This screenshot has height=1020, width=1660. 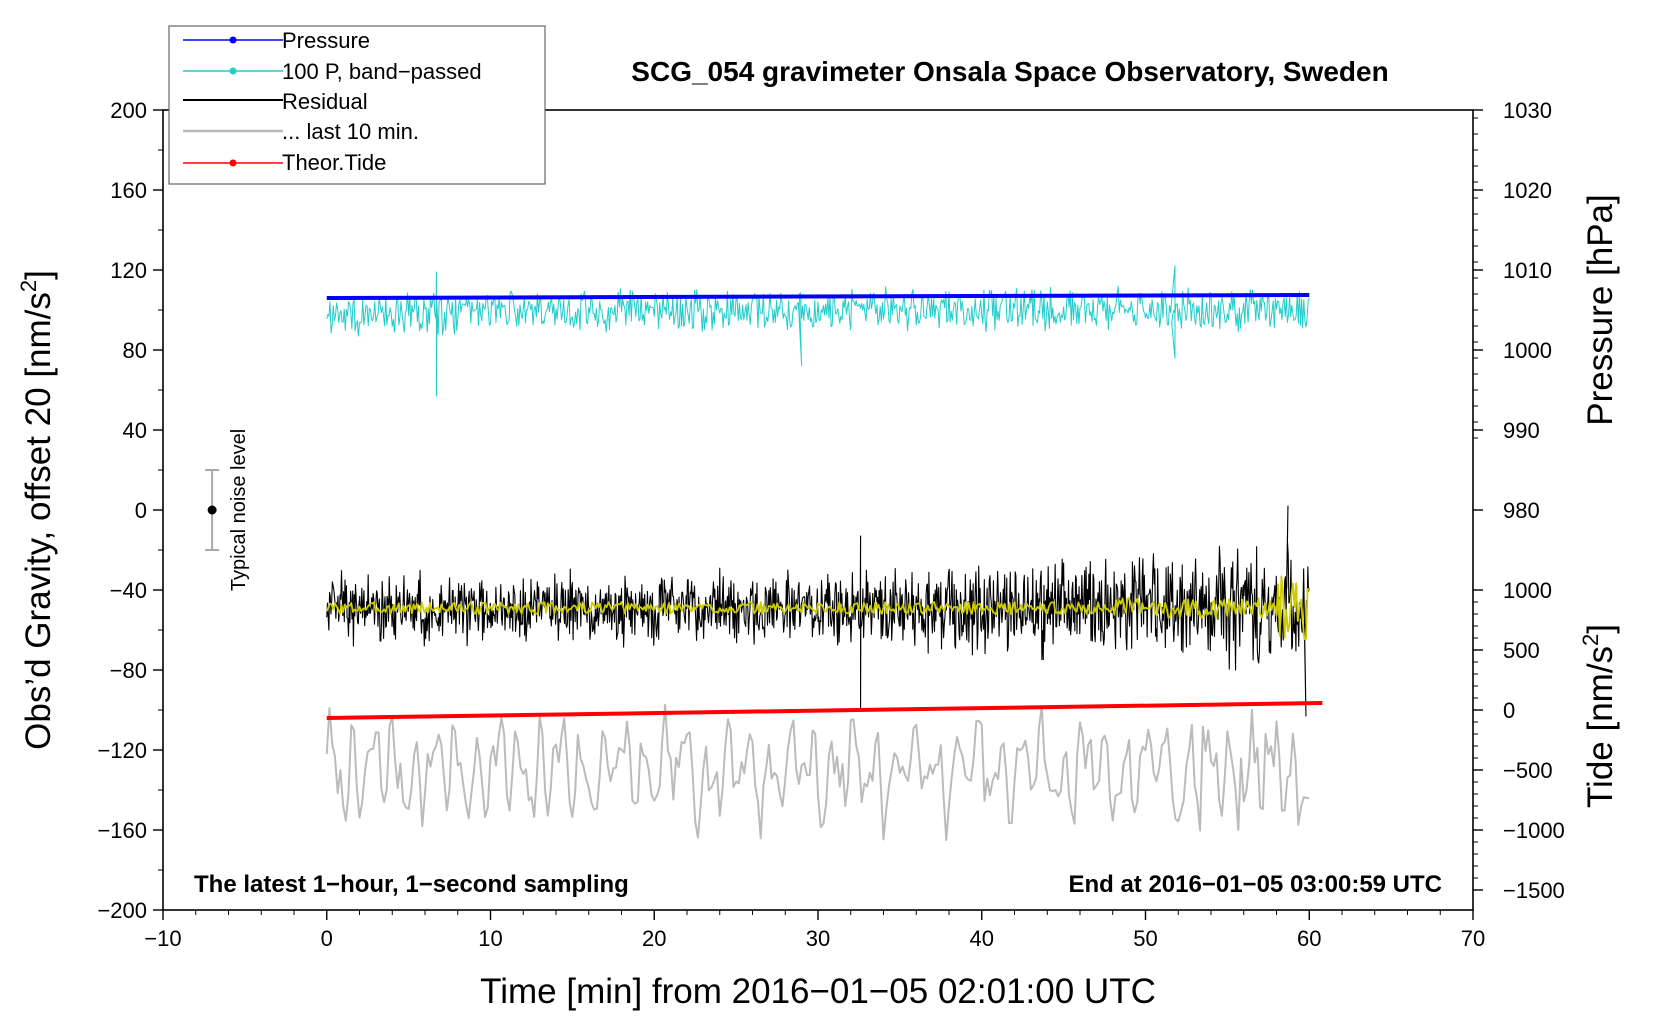 What do you see at coordinates (654, 938) in the screenshot?
I see `x-tick-label: 20` at bounding box center [654, 938].